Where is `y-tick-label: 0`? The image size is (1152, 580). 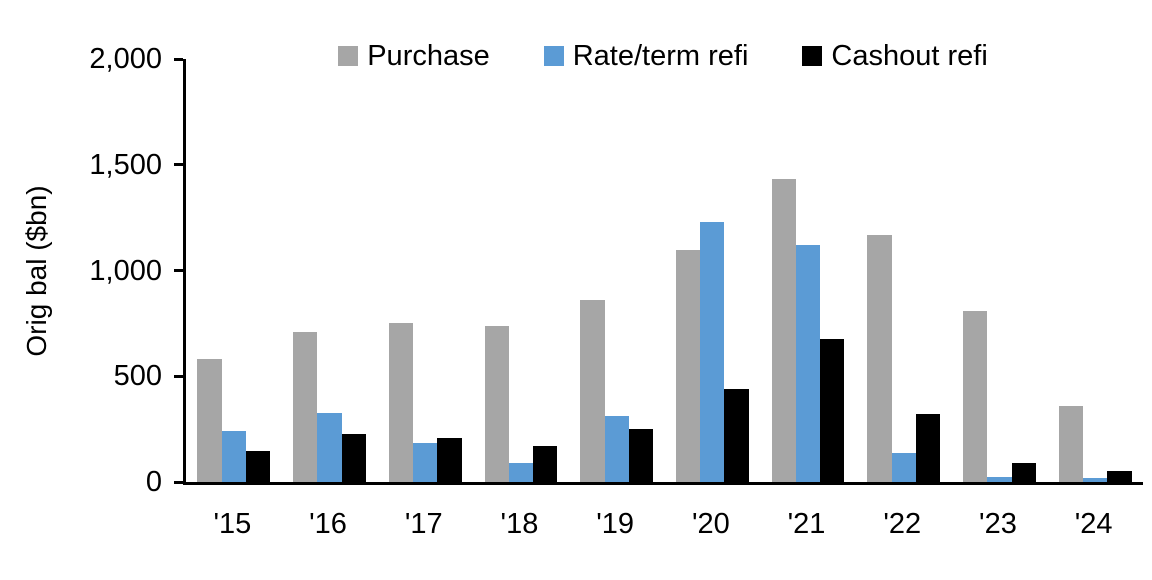
y-tick-label: 0 is located at coordinates (153, 482).